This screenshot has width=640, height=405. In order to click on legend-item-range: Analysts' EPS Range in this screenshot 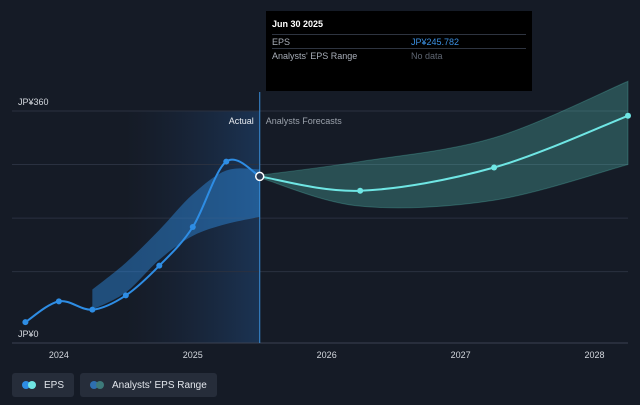, I will do `click(148, 385)`.